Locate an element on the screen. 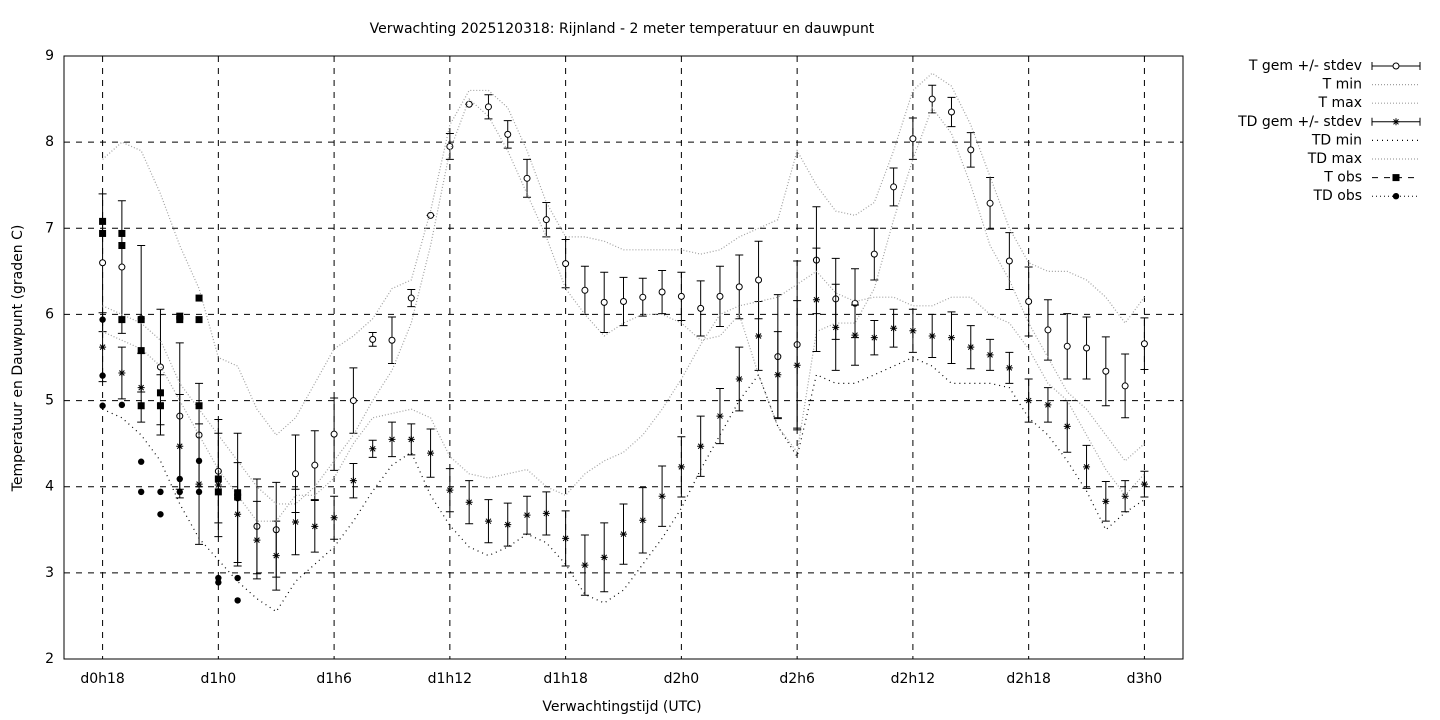 The image size is (1440, 720). x-tick-label: d1h0 is located at coordinates (219, 679).